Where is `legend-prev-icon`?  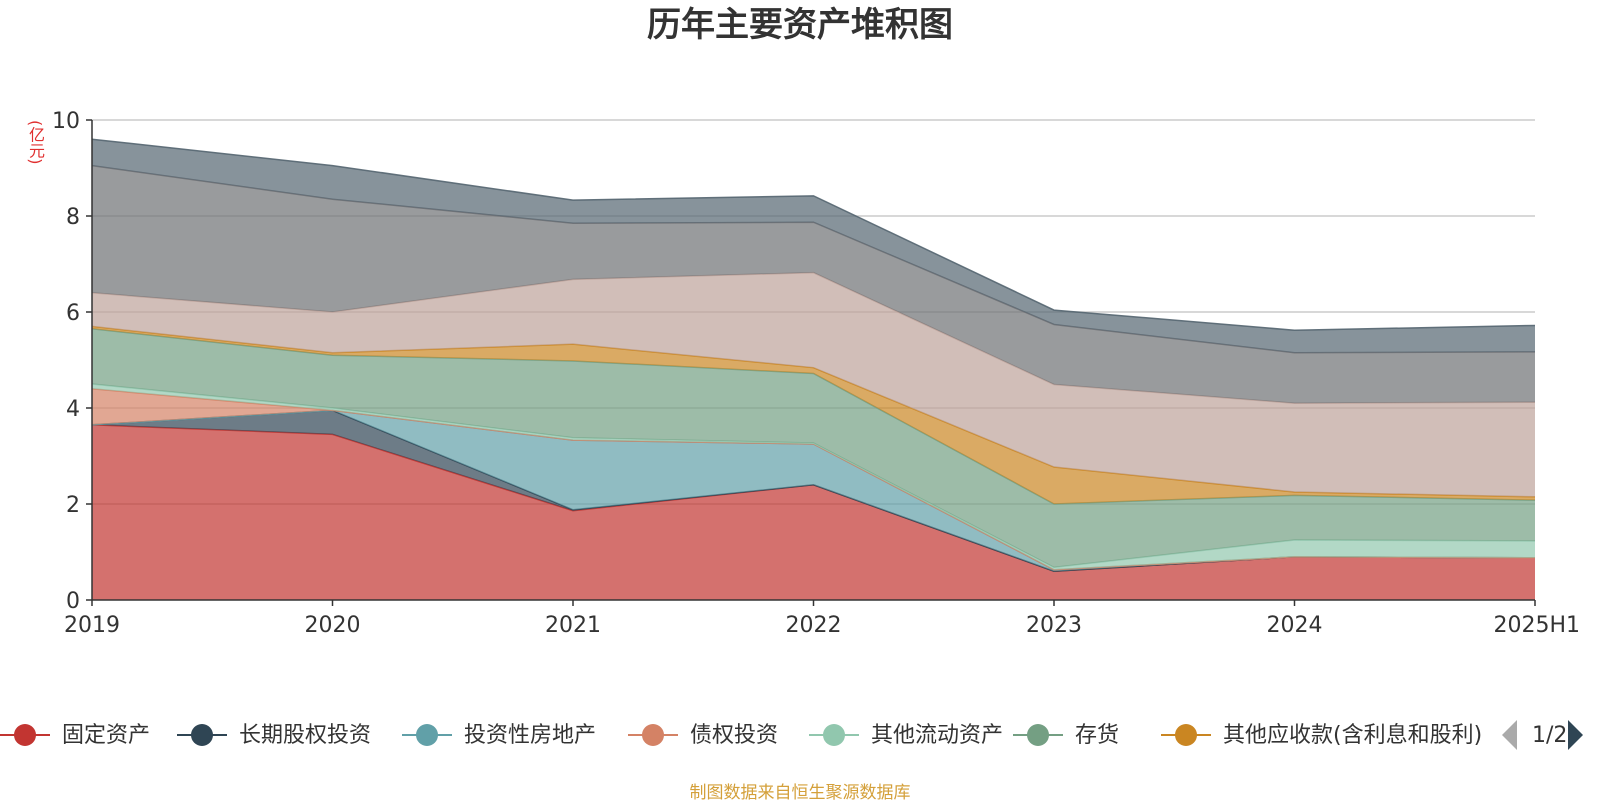
legend-prev-icon is located at coordinates (1509, 735).